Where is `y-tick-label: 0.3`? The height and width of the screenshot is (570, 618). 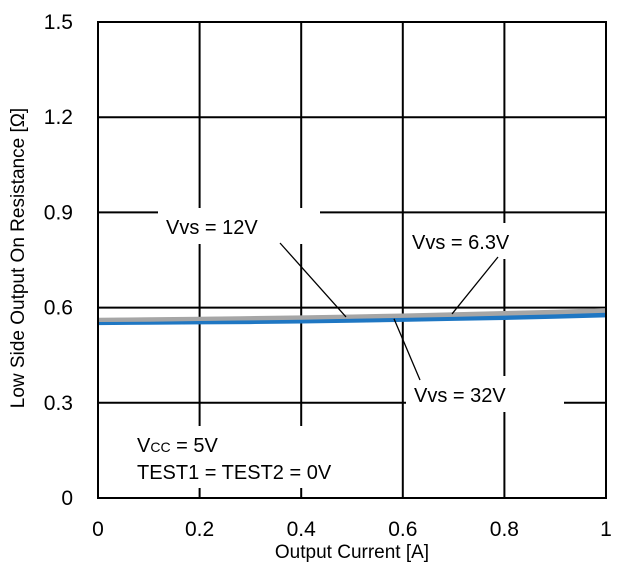 y-tick-label: 0.3 is located at coordinates (58, 403).